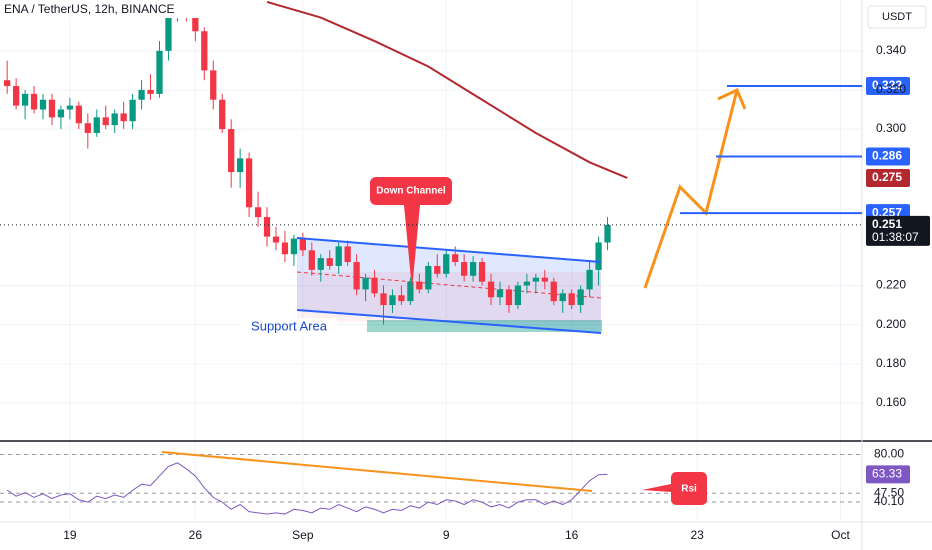  Describe the element at coordinates (889, 492) in the screenshot. I see `rsi-tick-label: 47.50` at that location.